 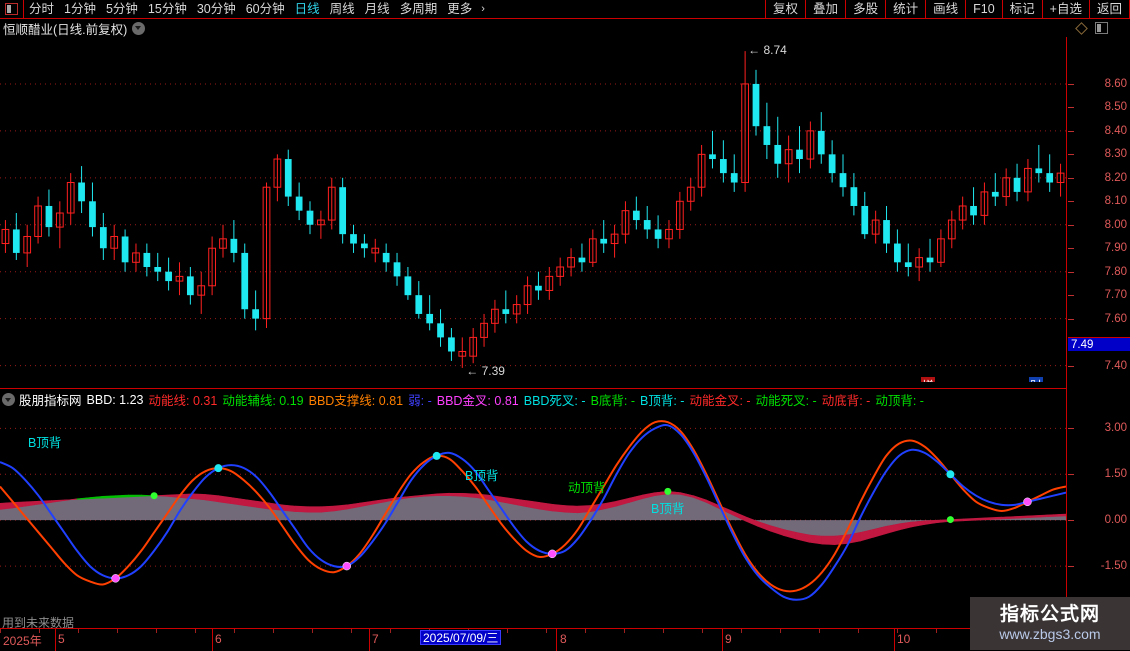 What do you see at coordinates (899, 399) in the screenshot?
I see `indicator-value-12: 动顶背: -` at bounding box center [899, 399].